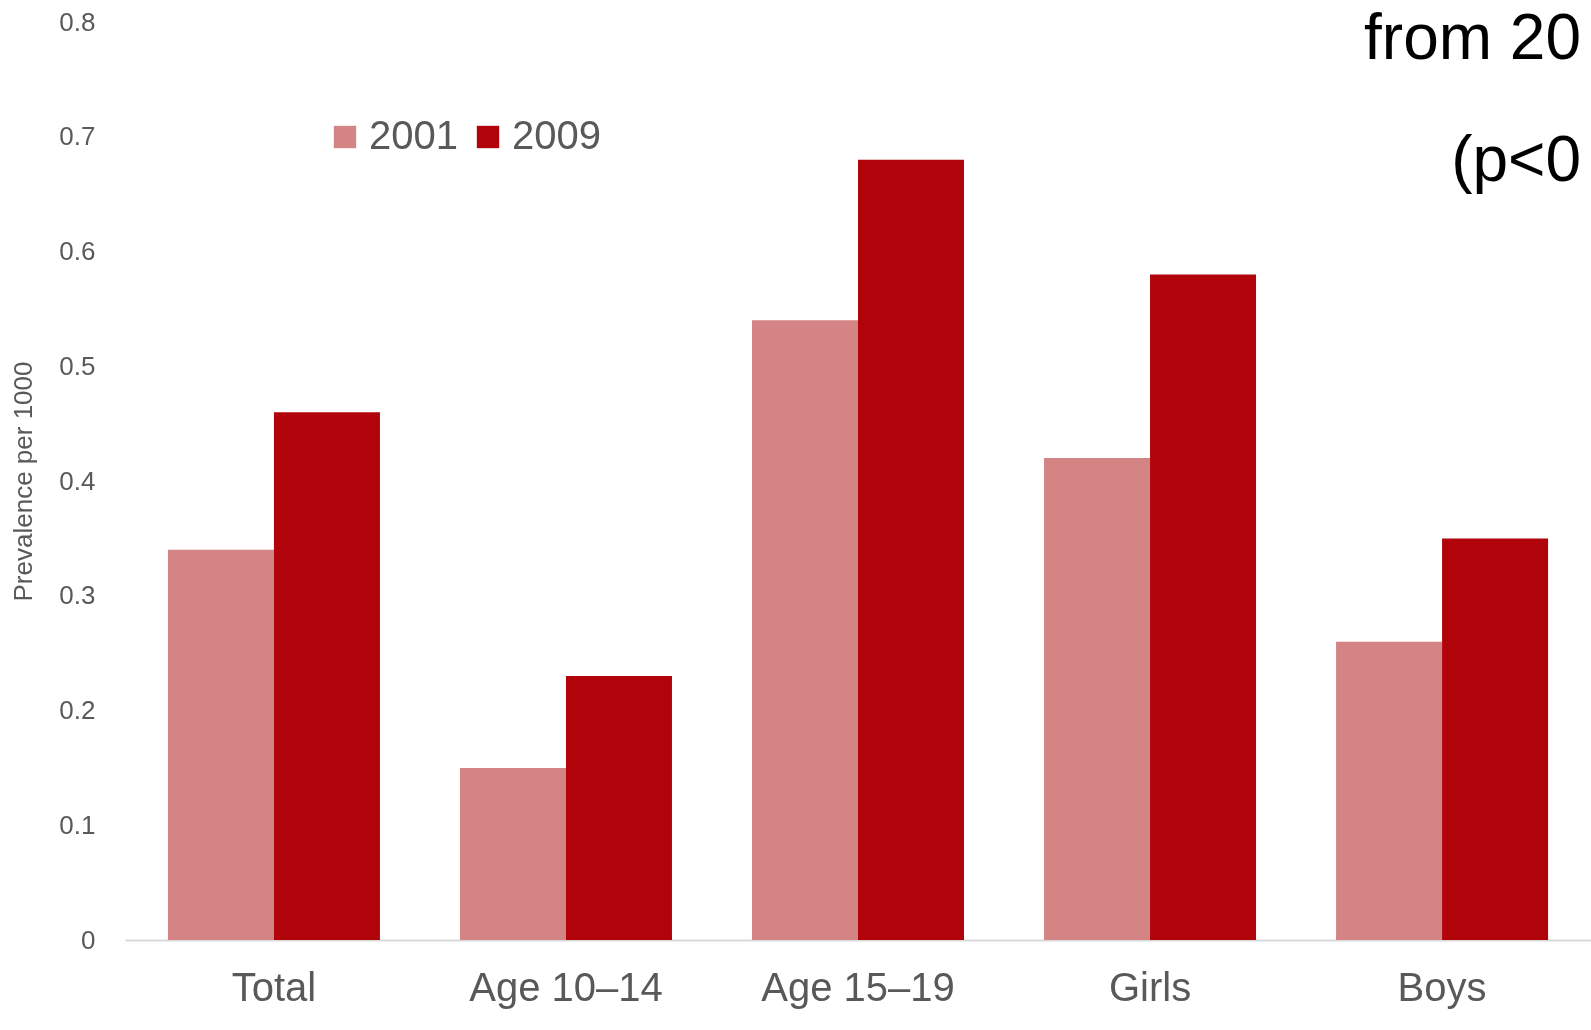 The width and height of the screenshot is (1591, 1030). I want to click on x-tick-label: Age 10–14, so click(566, 986).